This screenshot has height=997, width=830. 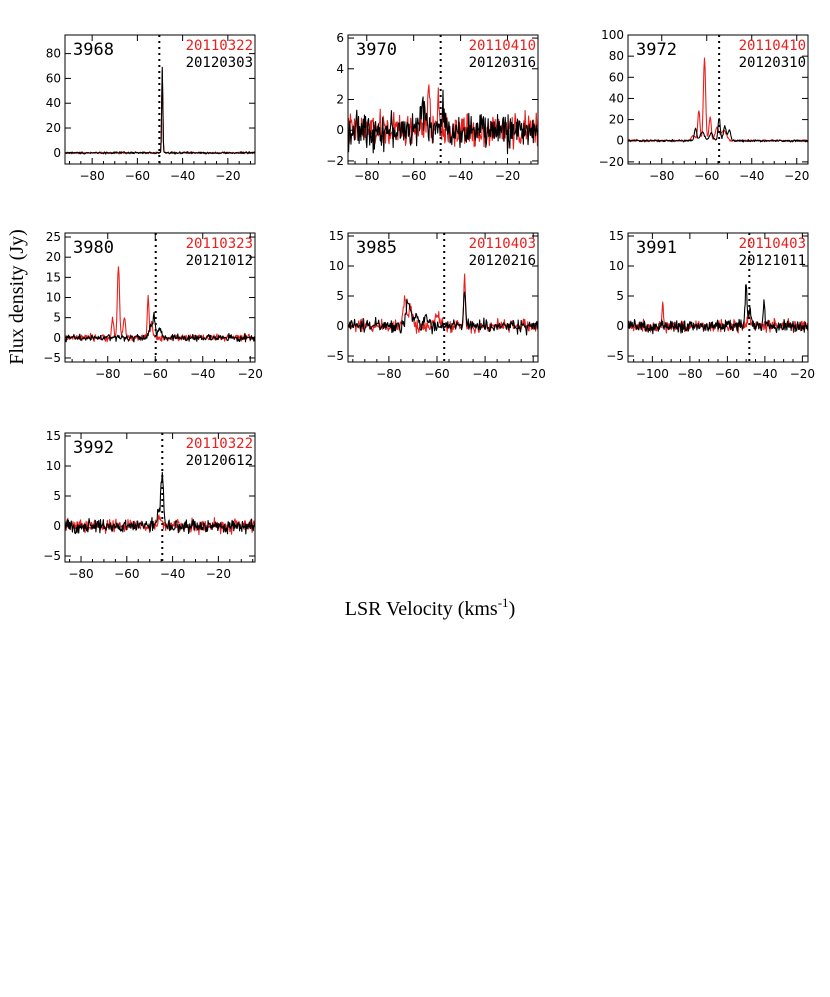 What do you see at coordinates (503, 602) in the screenshot?
I see `x-axis-title-sup: -1` at bounding box center [503, 602].